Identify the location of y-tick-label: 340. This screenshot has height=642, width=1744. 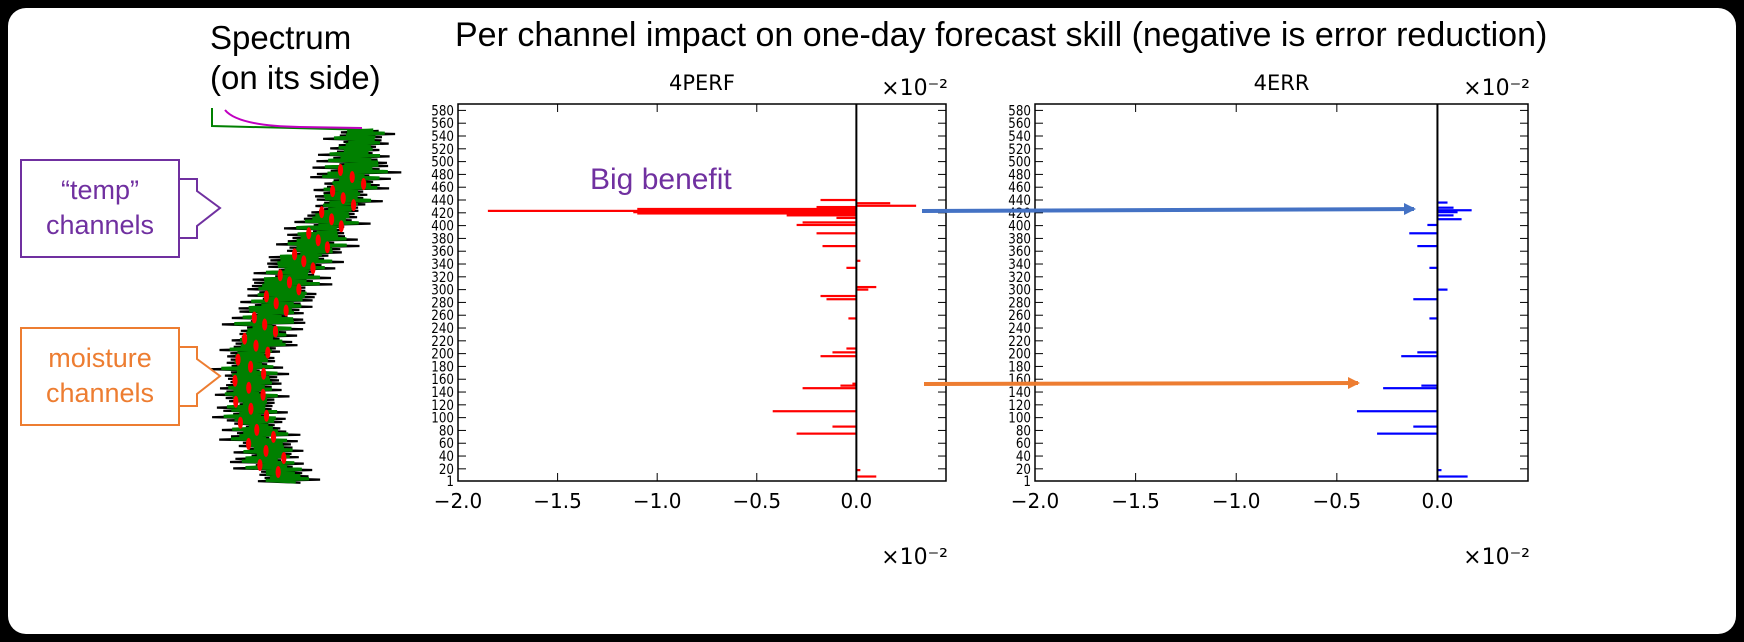
(442, 265).